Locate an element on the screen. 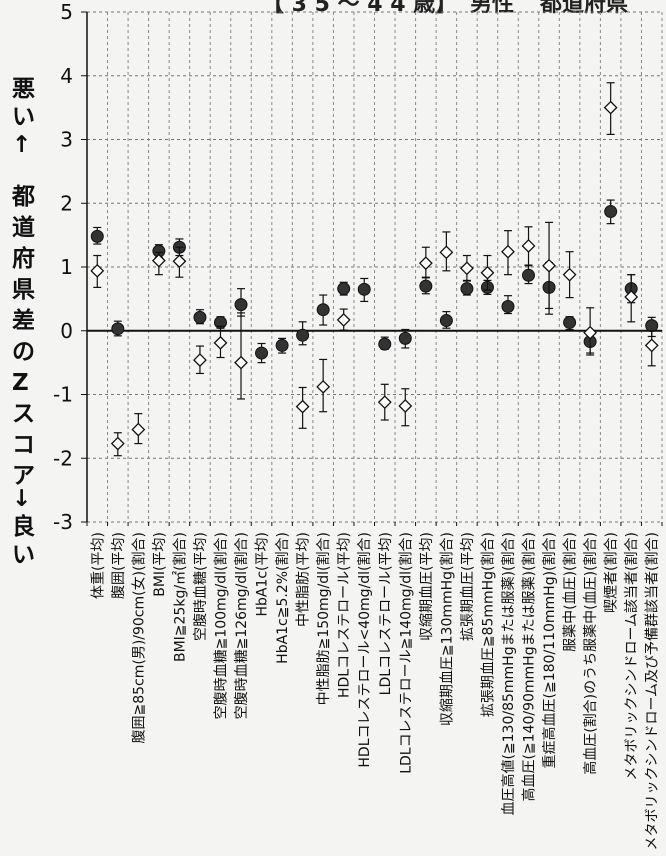 The height and width of the screenshot is (856, 666). title-fragment-age: 【 3 5 ～ 4 4 歳】 is located at coordinates (360, 8).